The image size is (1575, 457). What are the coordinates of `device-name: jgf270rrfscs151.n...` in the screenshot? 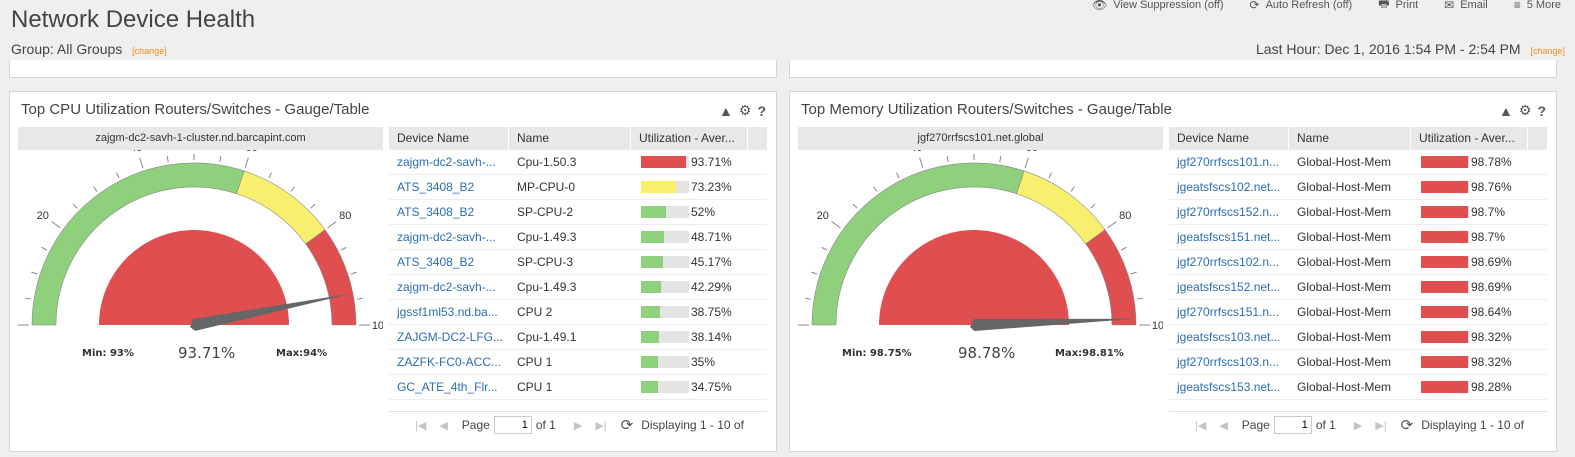 It's located at (1228, 312).